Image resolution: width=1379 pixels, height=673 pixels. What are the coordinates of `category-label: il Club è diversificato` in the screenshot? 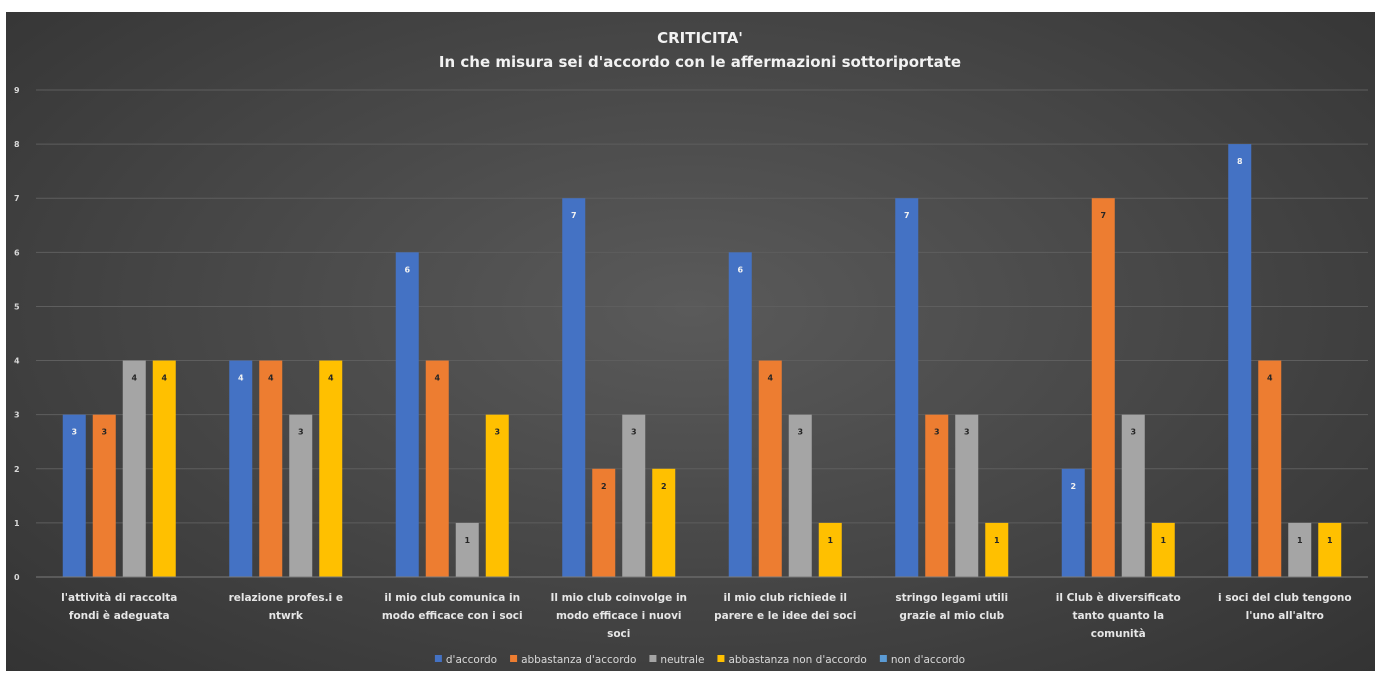 It's located at (1118, 598).